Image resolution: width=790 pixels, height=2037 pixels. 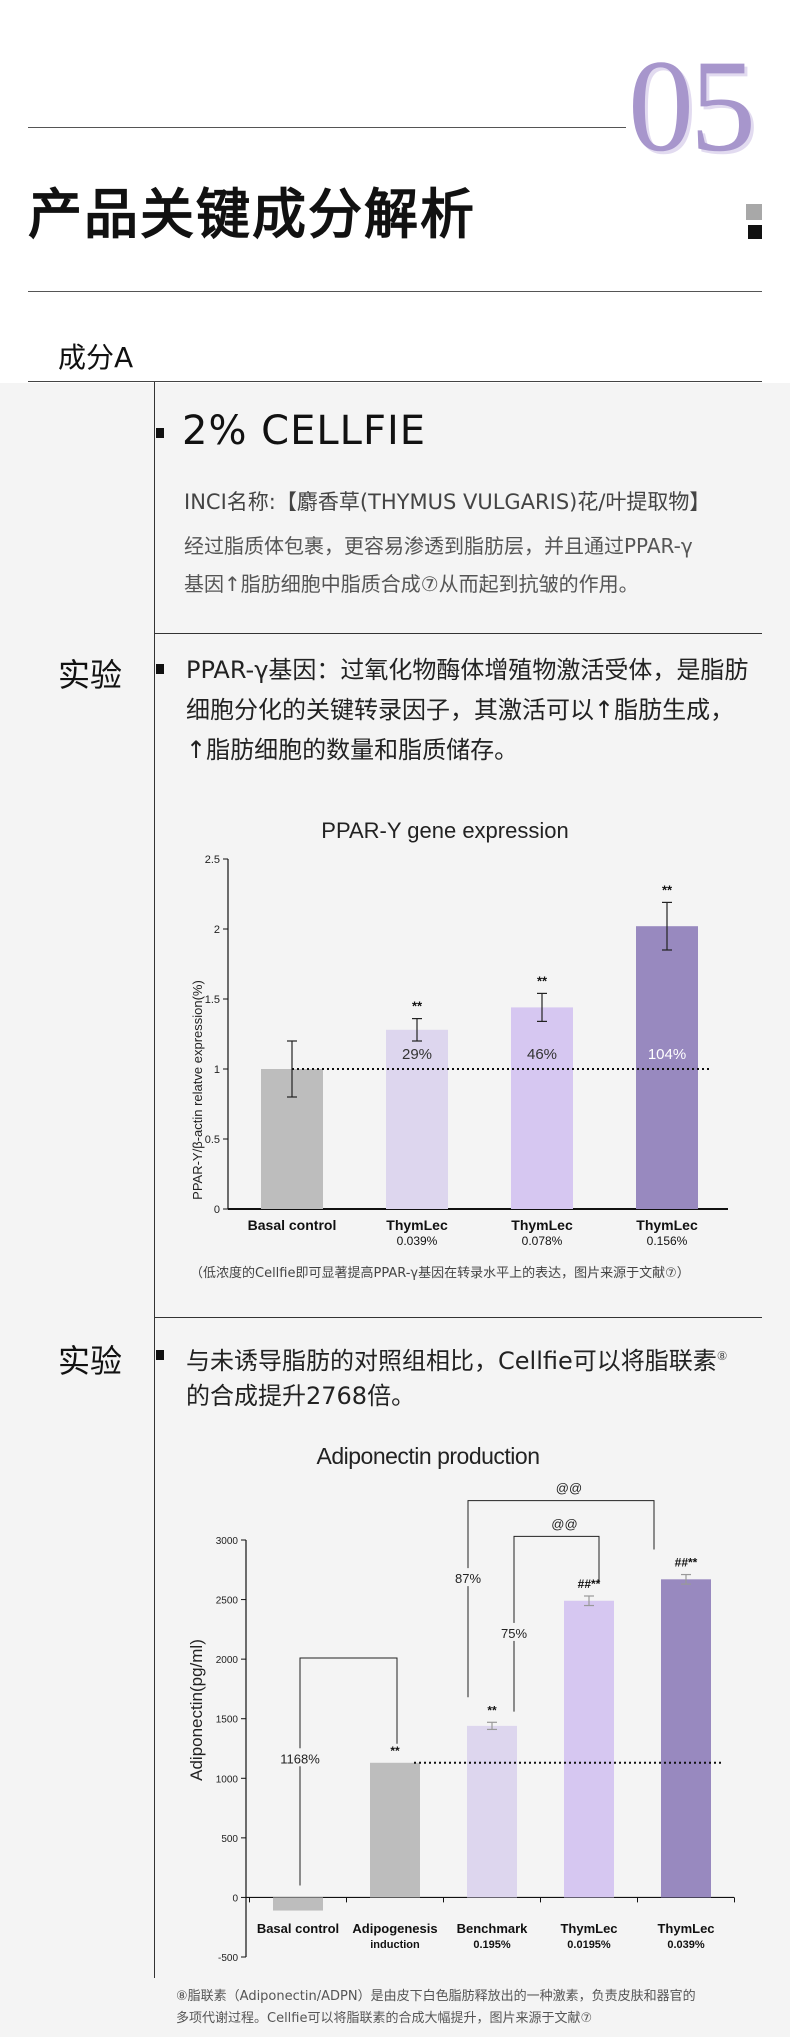 What do you see at coordinates (444, 830) in the screenshot?
I see `chart1-title: PPAR-Υ gene expression` at bounding box center [444, 830].